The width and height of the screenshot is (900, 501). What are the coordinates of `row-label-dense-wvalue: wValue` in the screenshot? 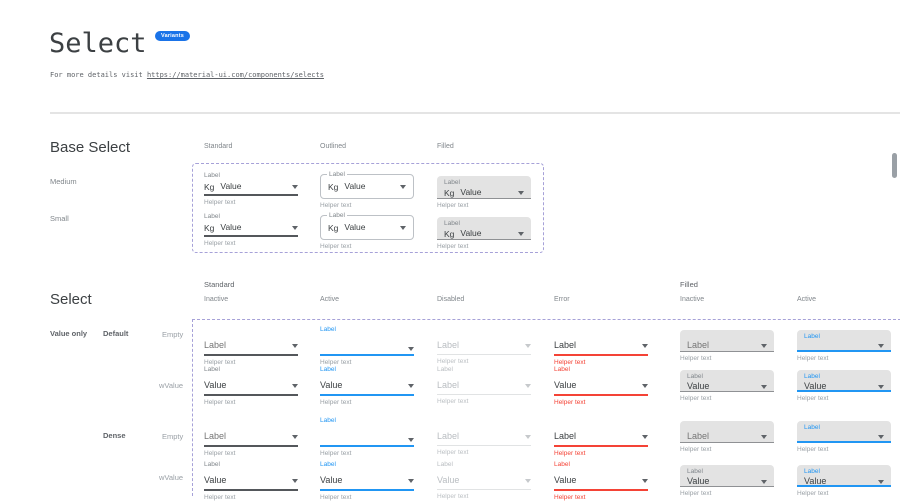 It's located at (171, 477).